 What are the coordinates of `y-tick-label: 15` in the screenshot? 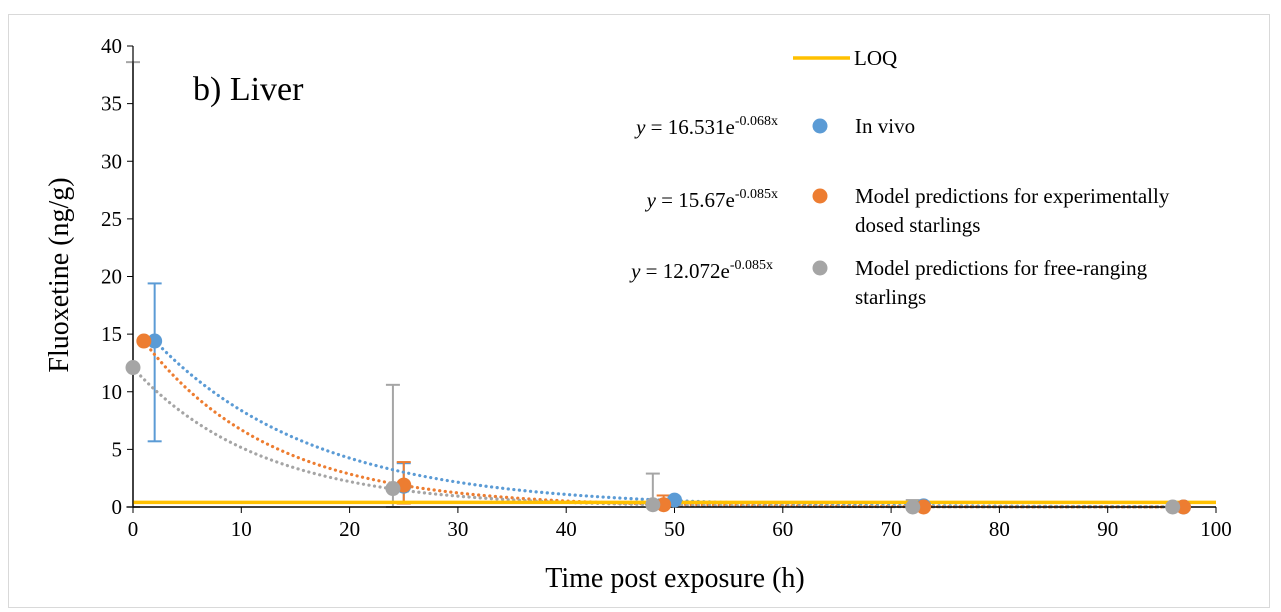 It's located at (111, 334).